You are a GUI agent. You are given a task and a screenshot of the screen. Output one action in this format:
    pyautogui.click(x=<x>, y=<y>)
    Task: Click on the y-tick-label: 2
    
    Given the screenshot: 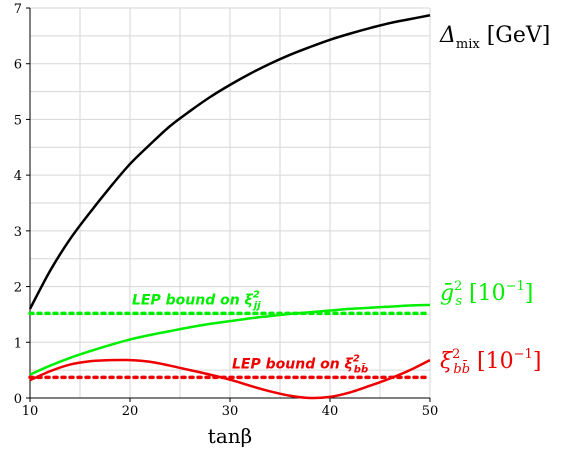 What is the action you would take?
    pyautogui.click(x=18, y=288)
    